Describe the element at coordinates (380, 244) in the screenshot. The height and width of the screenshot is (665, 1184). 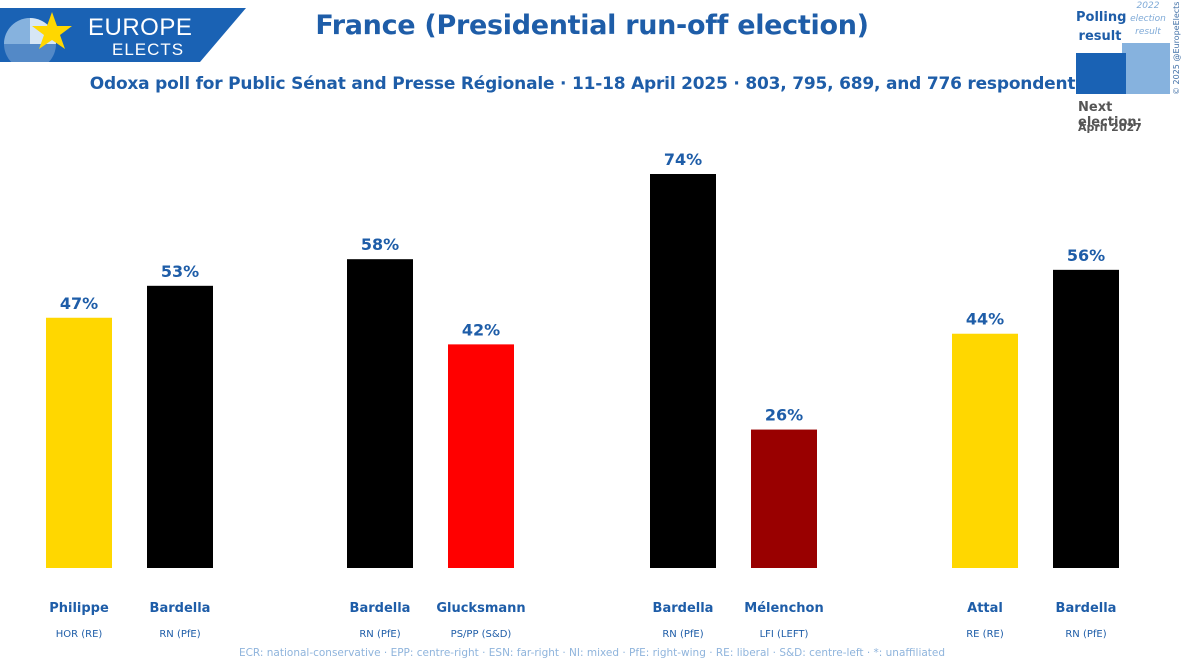
I see `bar-value-label: 58%` at that location.